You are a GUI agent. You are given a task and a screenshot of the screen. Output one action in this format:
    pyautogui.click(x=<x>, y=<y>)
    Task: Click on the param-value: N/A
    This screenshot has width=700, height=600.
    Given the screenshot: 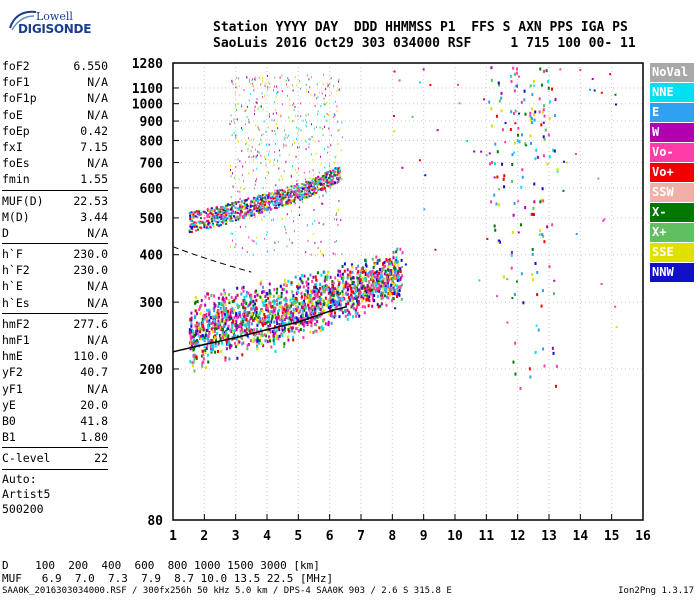 What is the action you would take?
    pyautogui.click(x=97, y=286)
    